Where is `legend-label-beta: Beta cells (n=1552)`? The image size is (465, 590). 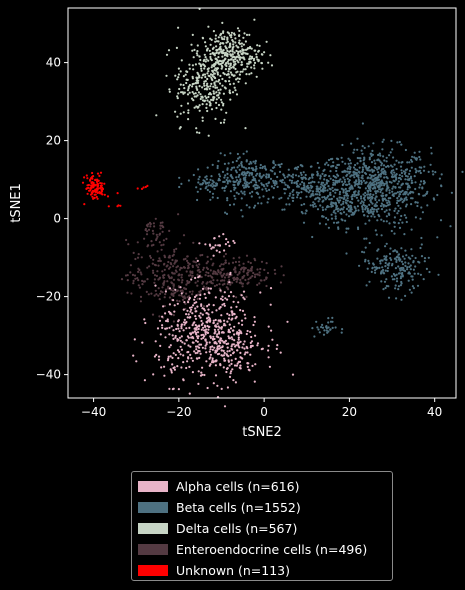 legend-label-beta: Beta cells (n=1552) is located at coordinates (238, 507).